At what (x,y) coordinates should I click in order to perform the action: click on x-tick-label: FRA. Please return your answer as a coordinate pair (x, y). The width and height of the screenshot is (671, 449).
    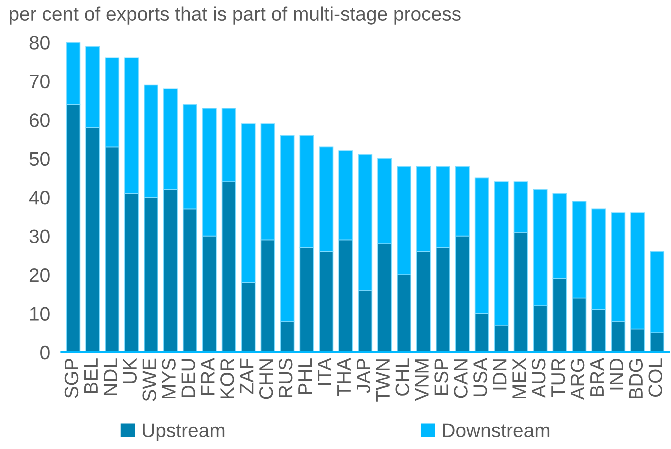
    Looking at the image, I should click on (208, 377).